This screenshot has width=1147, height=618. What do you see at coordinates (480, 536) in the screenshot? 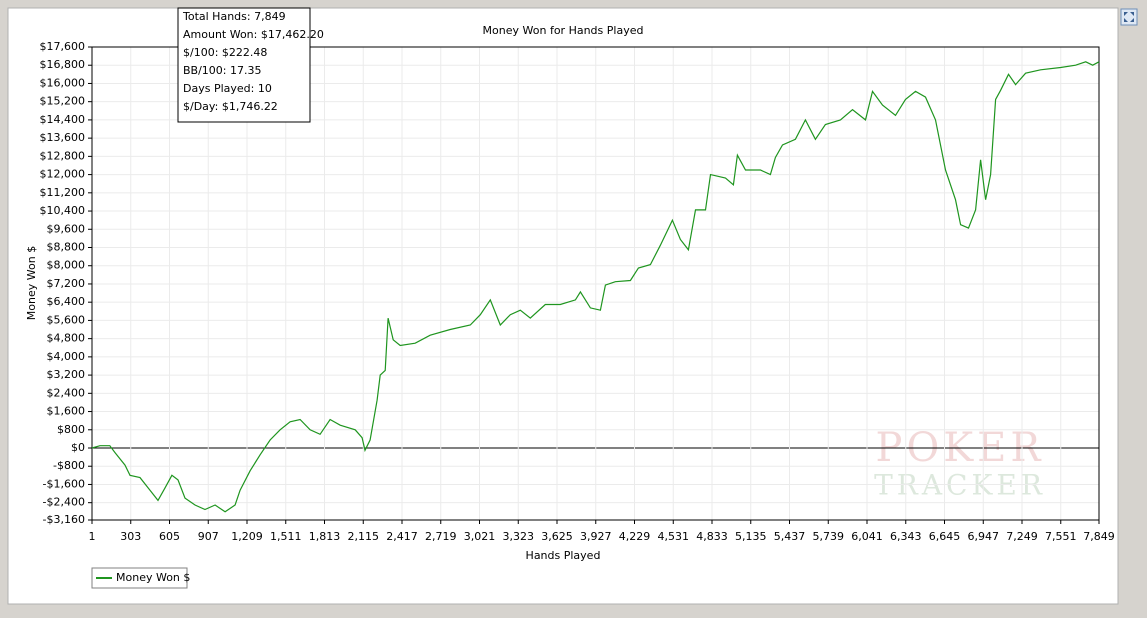
I see `x-tick-label: 3,021` at bounding box center [480, 536].